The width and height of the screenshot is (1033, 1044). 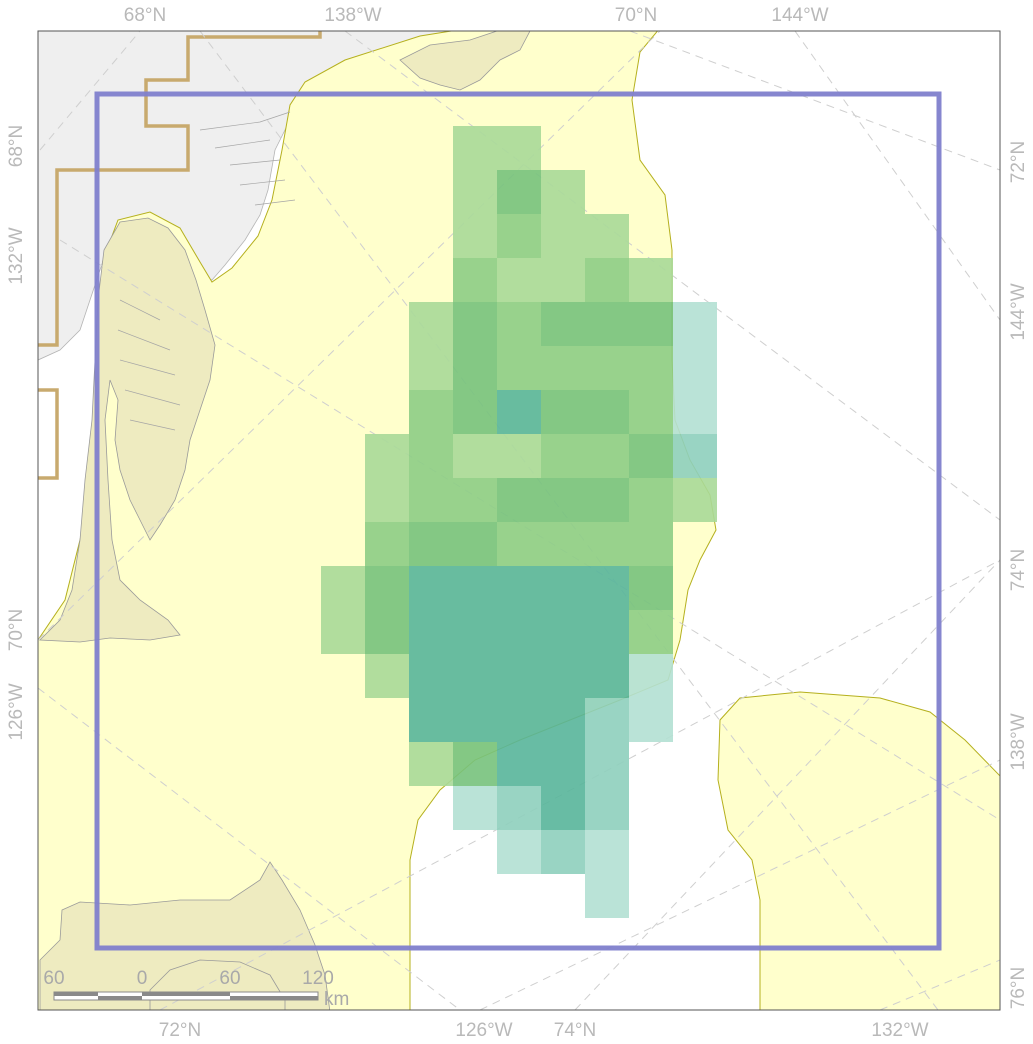 I want to click on label-right-138w: 138°W, so click(x=1018, y=741).